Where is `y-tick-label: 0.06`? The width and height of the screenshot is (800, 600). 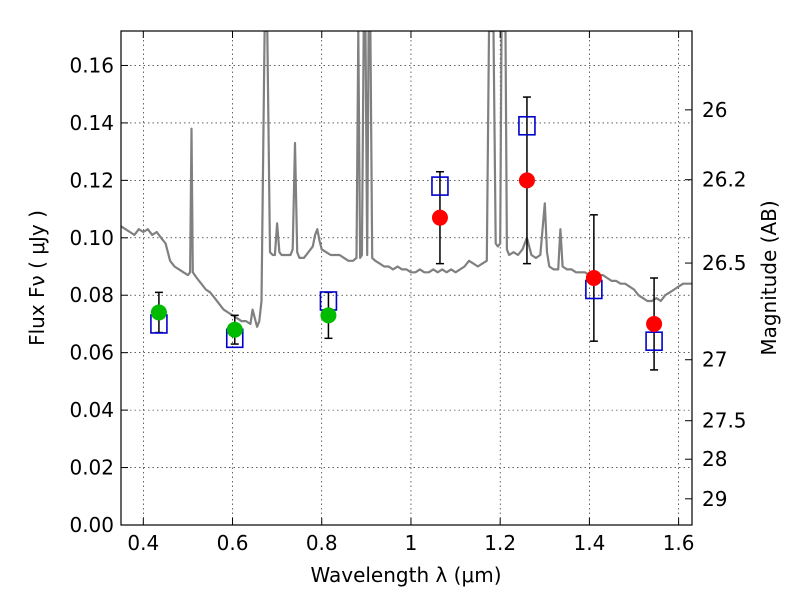
y-tick-label: 0.06 is located at coordinates (91, 353).